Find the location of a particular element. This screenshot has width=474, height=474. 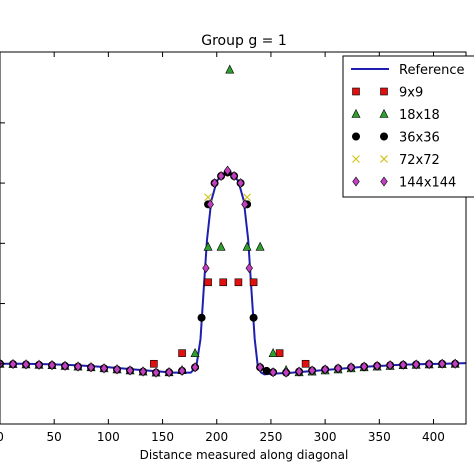

y-axis-ticks is located at coordinates (2, 243).